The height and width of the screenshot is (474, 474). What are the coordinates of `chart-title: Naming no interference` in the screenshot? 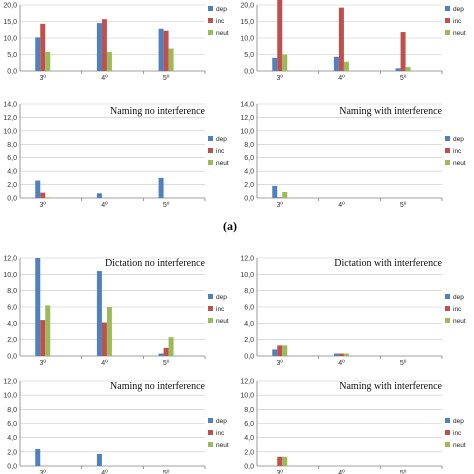 It's located at (158, 386).